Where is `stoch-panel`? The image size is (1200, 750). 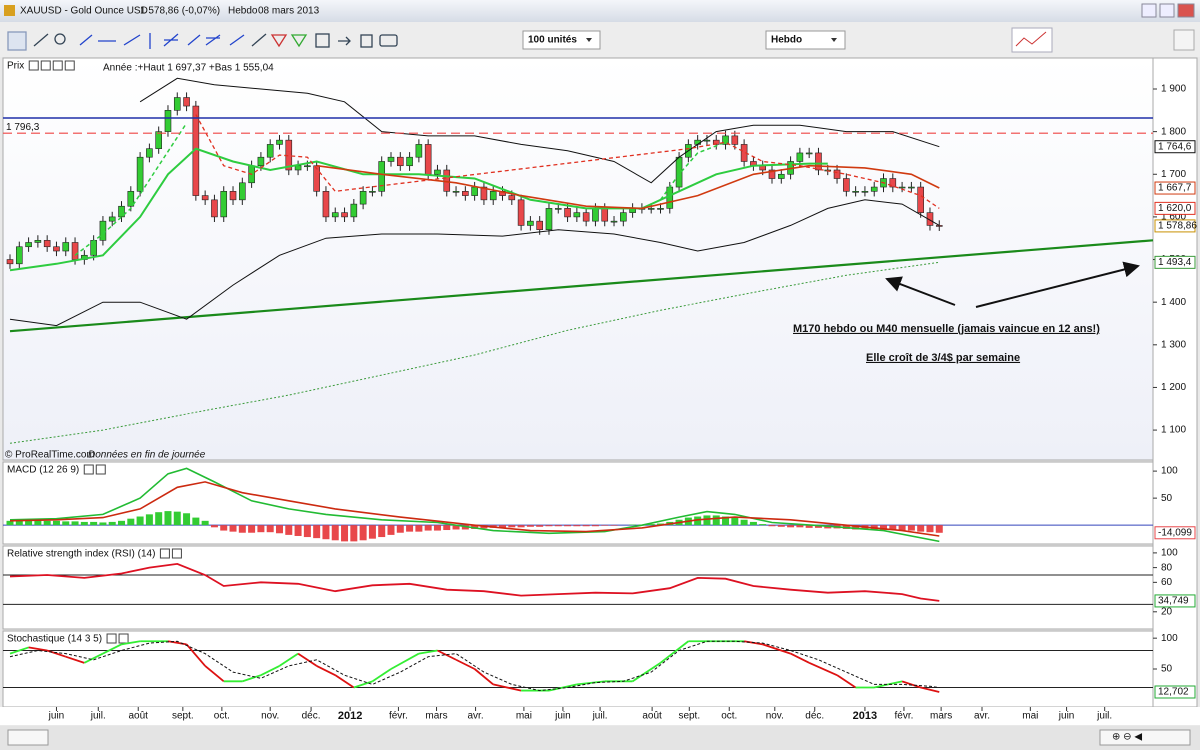 stoch-panel is located at coordinates (578, 669).